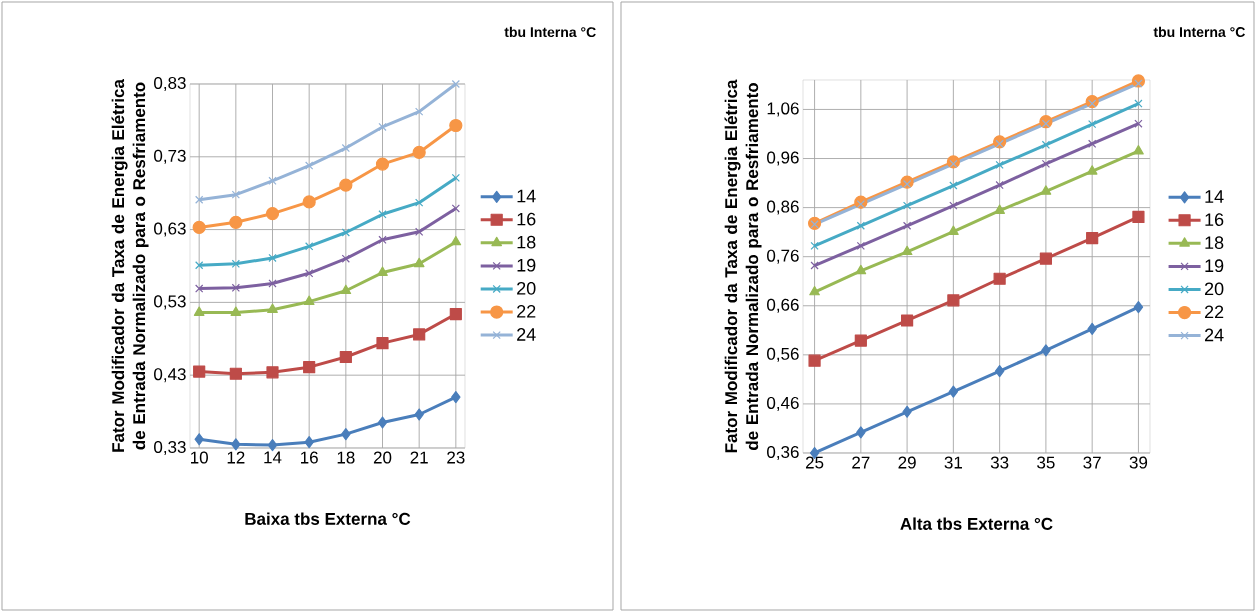 The image size is (1256, 612). What do you see at coordinates (456, 457) in the screenshot?
I see `x-tick-label: 23` at bounding box center [456, 457].